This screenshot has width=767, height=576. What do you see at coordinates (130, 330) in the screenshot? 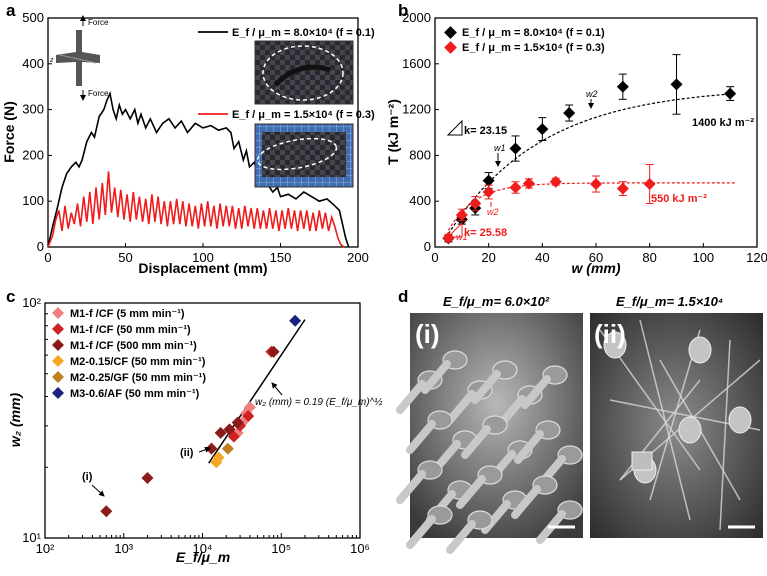
I see `c-legend-label-1: M1-f /CF (50 mm min⁻¹)` at bounding box center [130, 330].